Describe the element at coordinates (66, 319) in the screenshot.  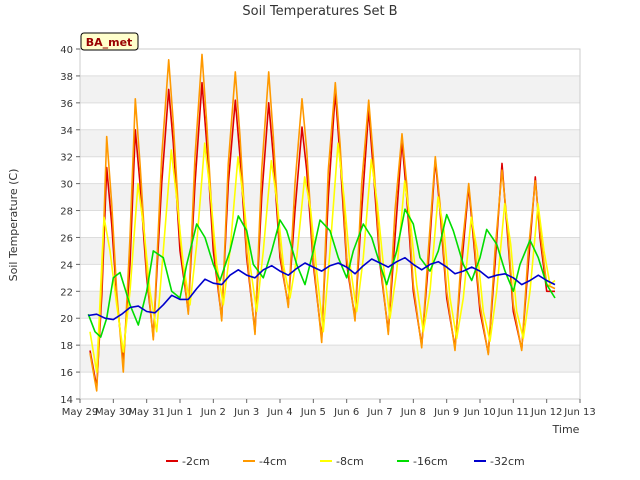
I see `y-tick-label: 20` at that location.